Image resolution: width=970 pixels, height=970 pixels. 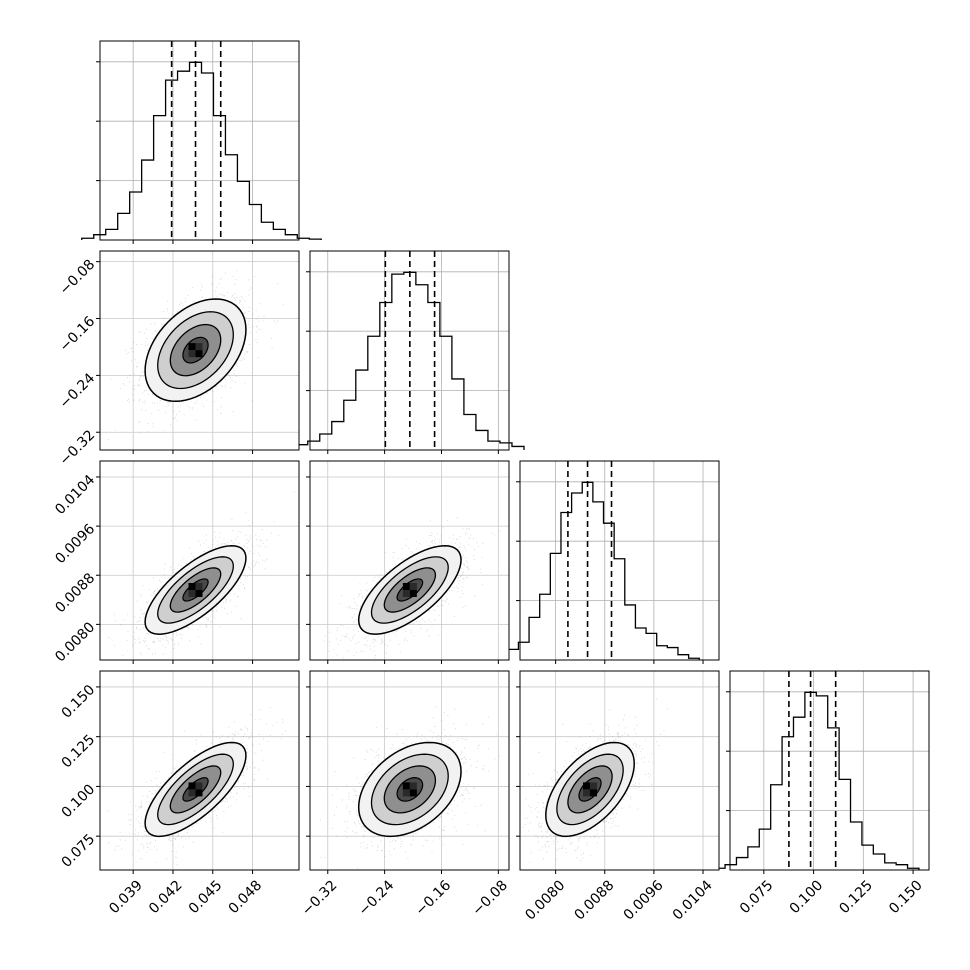 I want to click on x-tick-label: 0.0088, so click(x=595, y=900).